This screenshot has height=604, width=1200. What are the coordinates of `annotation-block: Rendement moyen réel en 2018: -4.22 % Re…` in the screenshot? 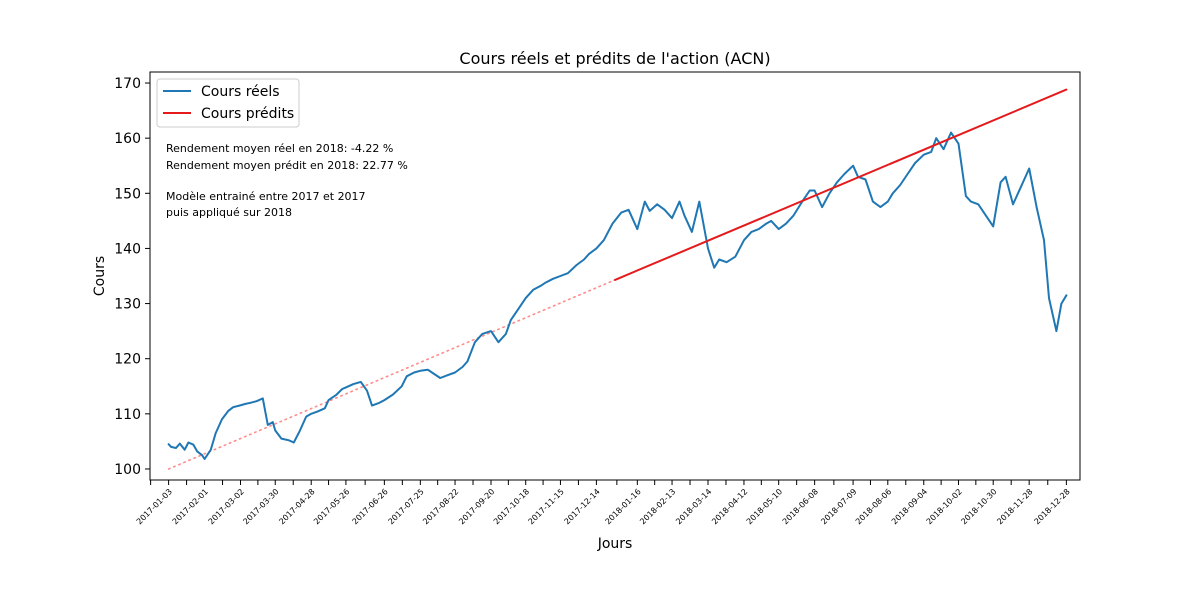 It's located at (287, 180).